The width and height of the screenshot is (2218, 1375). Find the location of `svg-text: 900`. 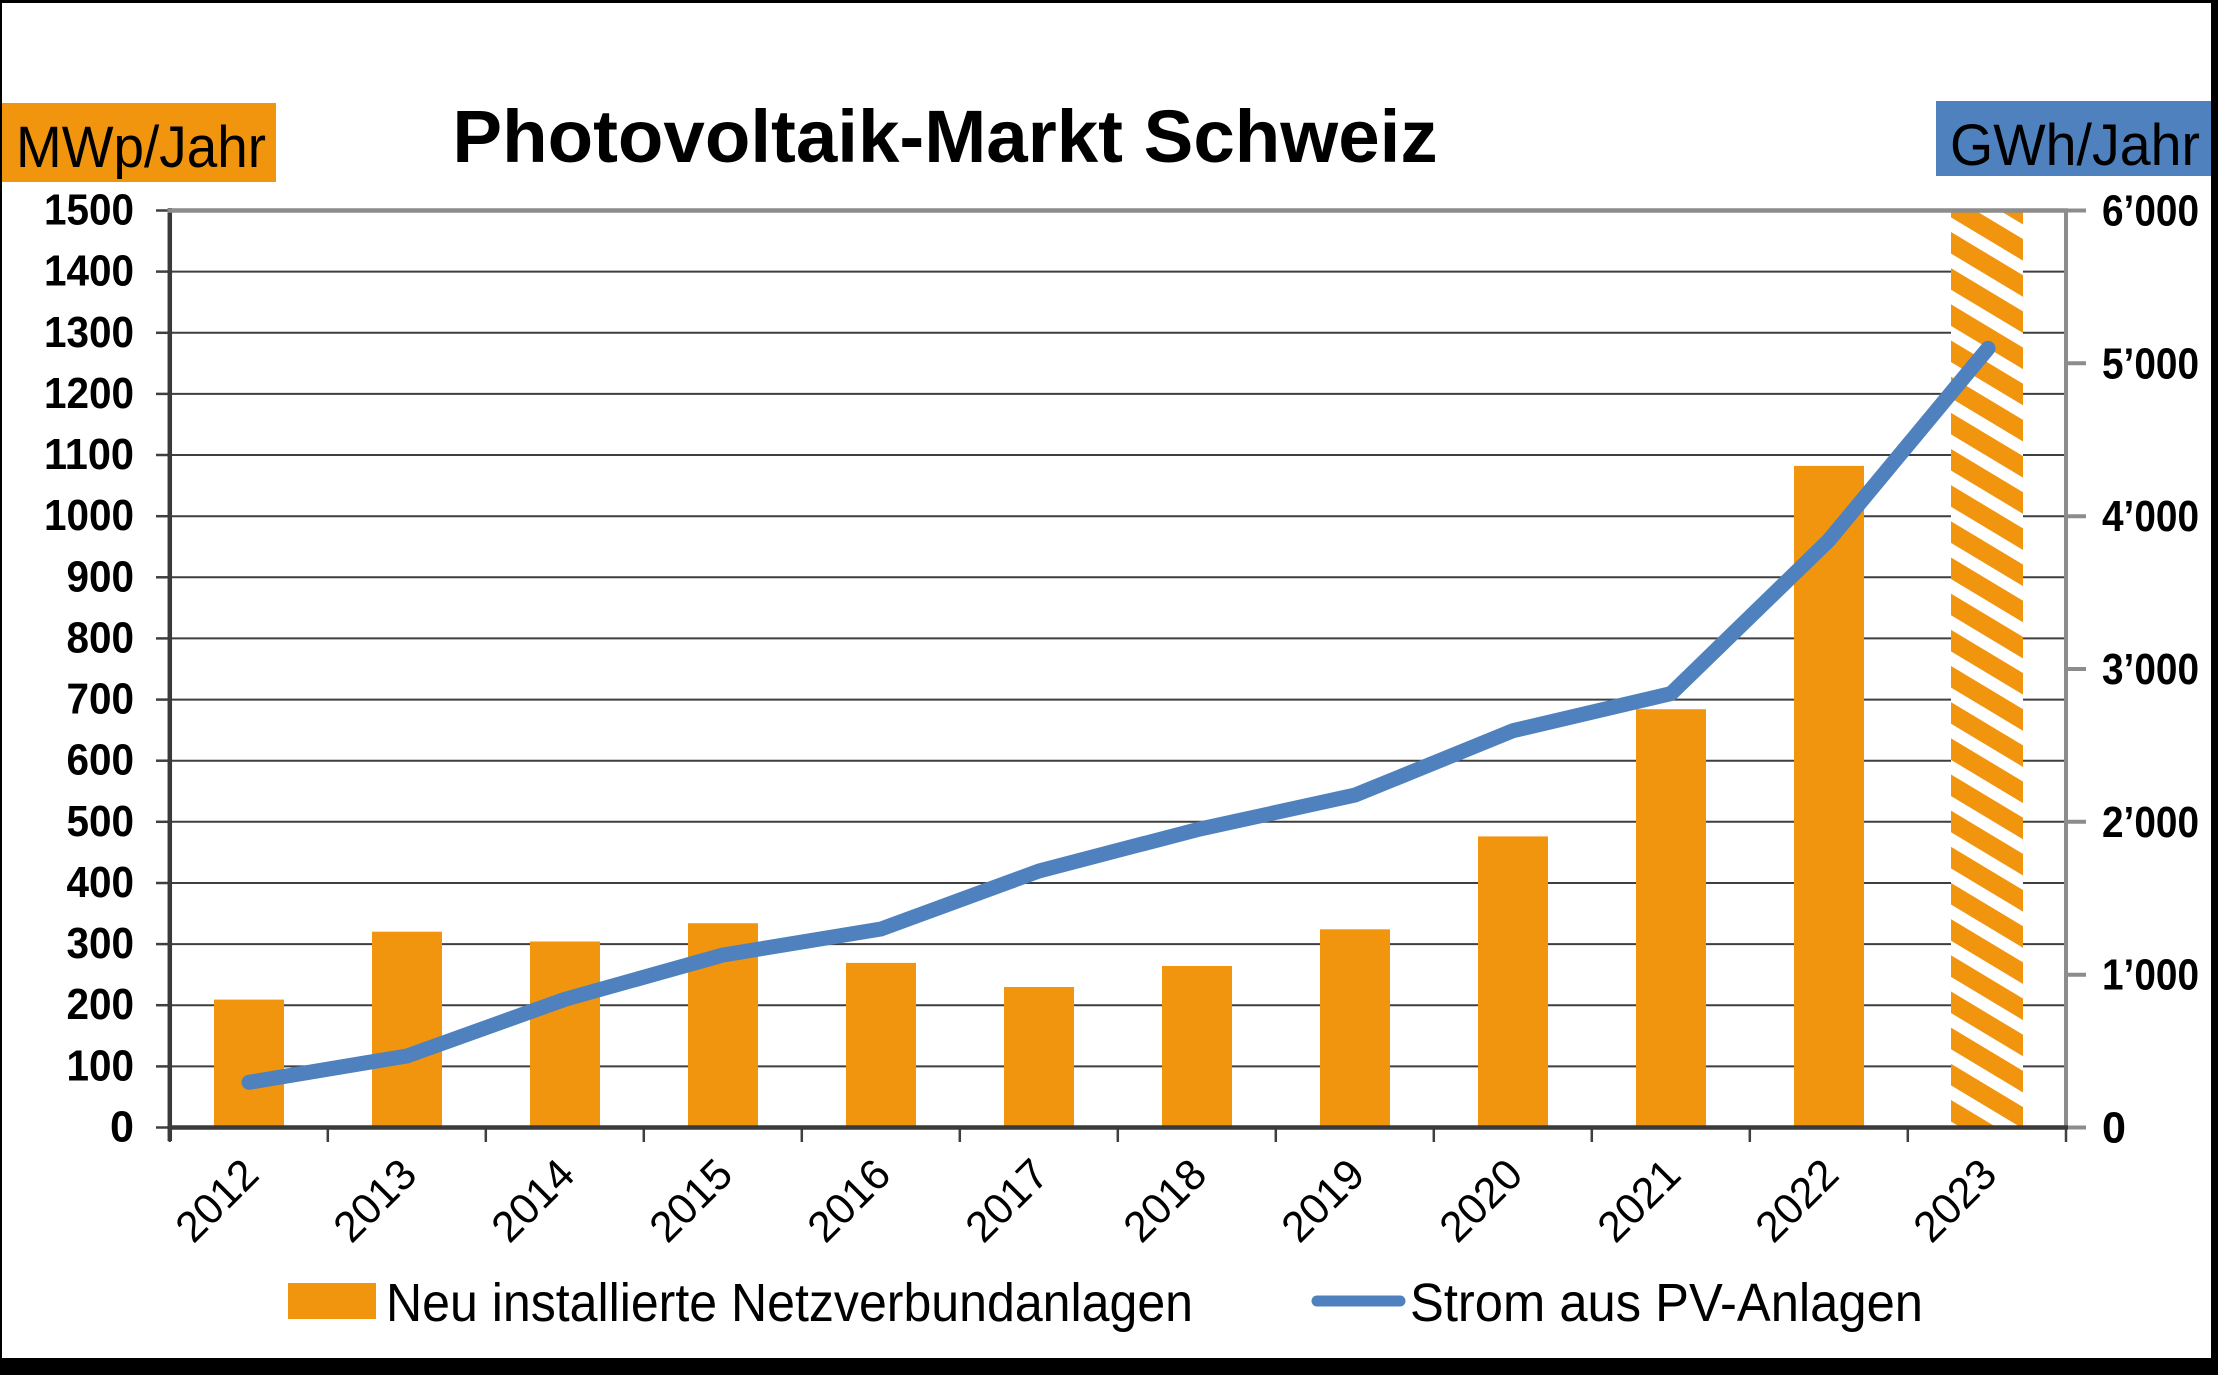

svg-text: 900 is located at coordinates (101, 576).